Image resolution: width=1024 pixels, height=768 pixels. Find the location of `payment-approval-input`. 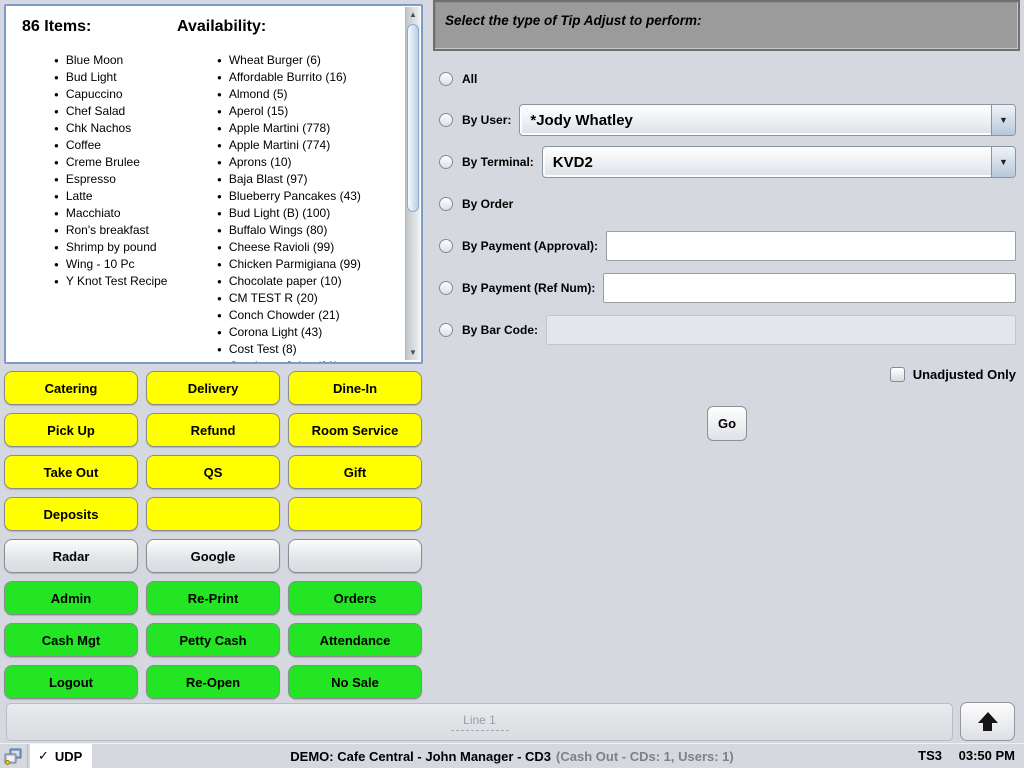

payment-approval-input is located at coordinates (811, 246).